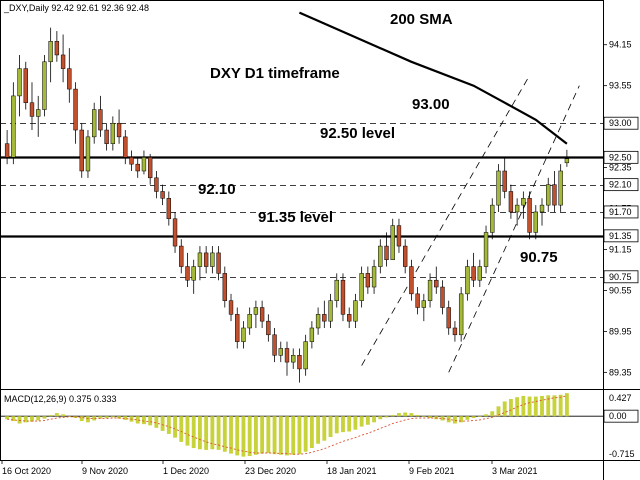 This screenshot has height=480, width=640. I want to click on level-9075-label: 90.75, so click(539, 257).